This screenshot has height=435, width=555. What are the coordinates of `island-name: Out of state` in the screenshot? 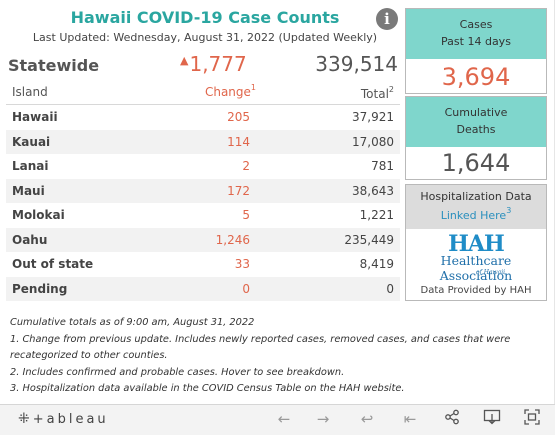 It's located at (53, 264).